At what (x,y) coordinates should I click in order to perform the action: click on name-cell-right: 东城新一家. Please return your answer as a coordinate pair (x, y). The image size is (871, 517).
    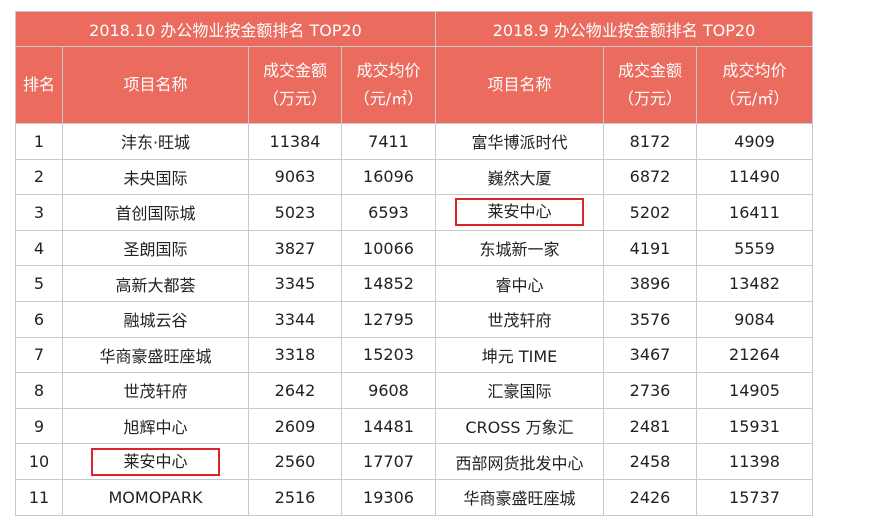
    Looking at the image, I should click on (519, 248).